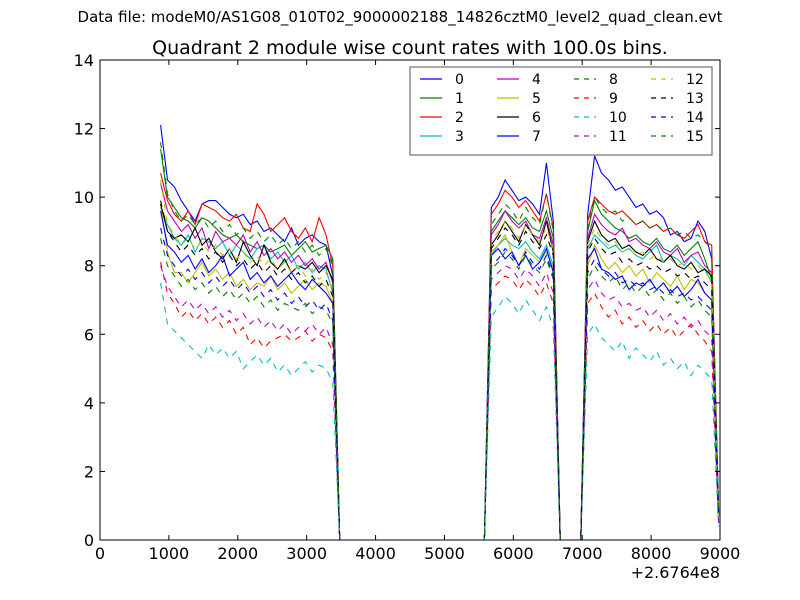  What do you see at coordinates (89, 540) in the screenshot?
I see `y-tick-label: 0` at bounding box center [89, 540].